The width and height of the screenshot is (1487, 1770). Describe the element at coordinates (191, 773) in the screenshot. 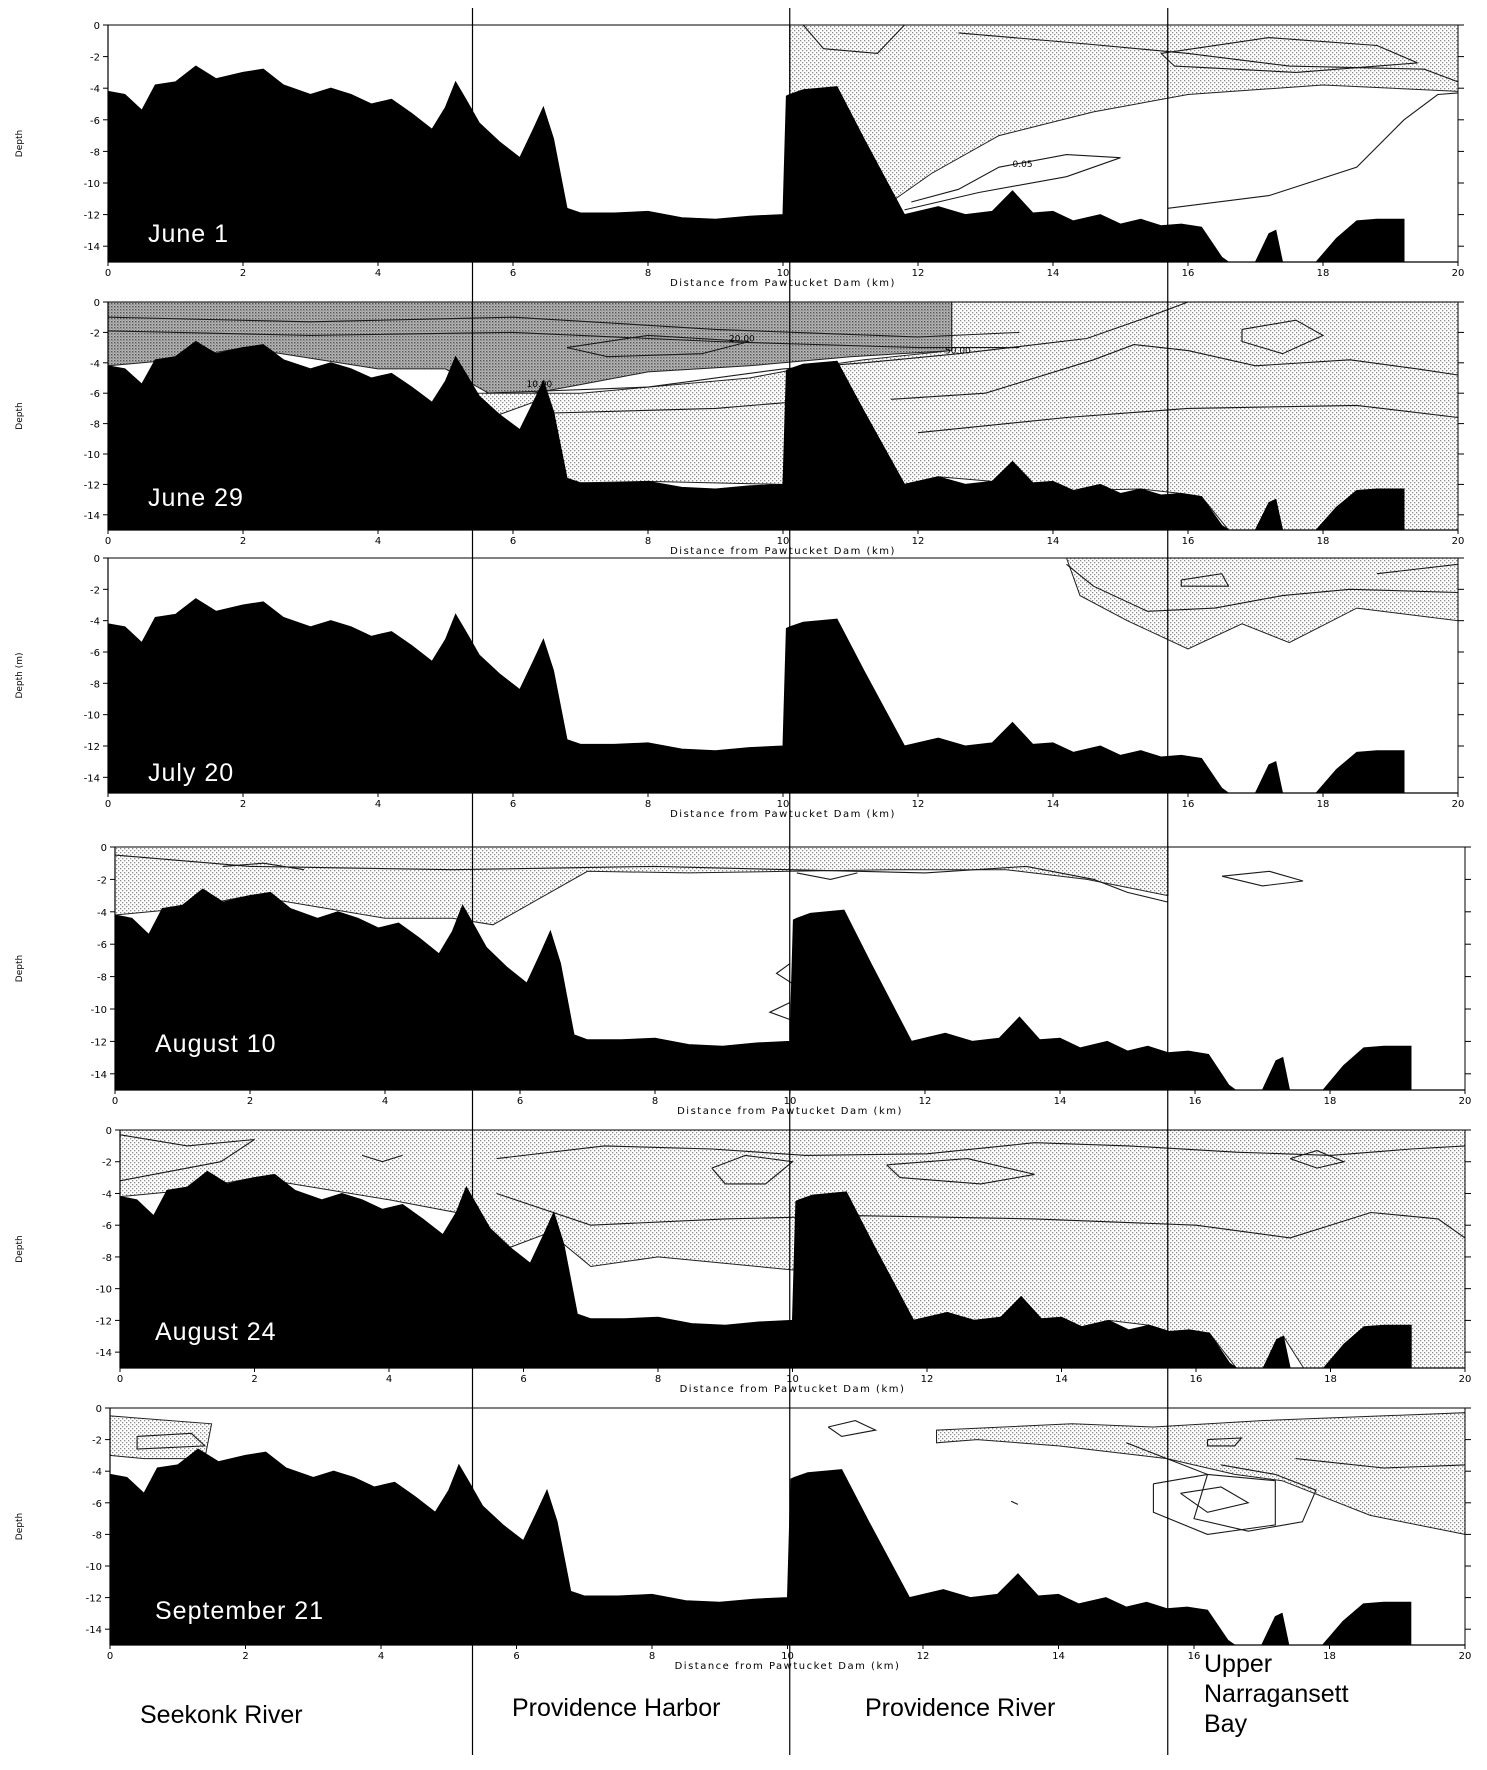

I see `panel-date-label: July 20` at that location.